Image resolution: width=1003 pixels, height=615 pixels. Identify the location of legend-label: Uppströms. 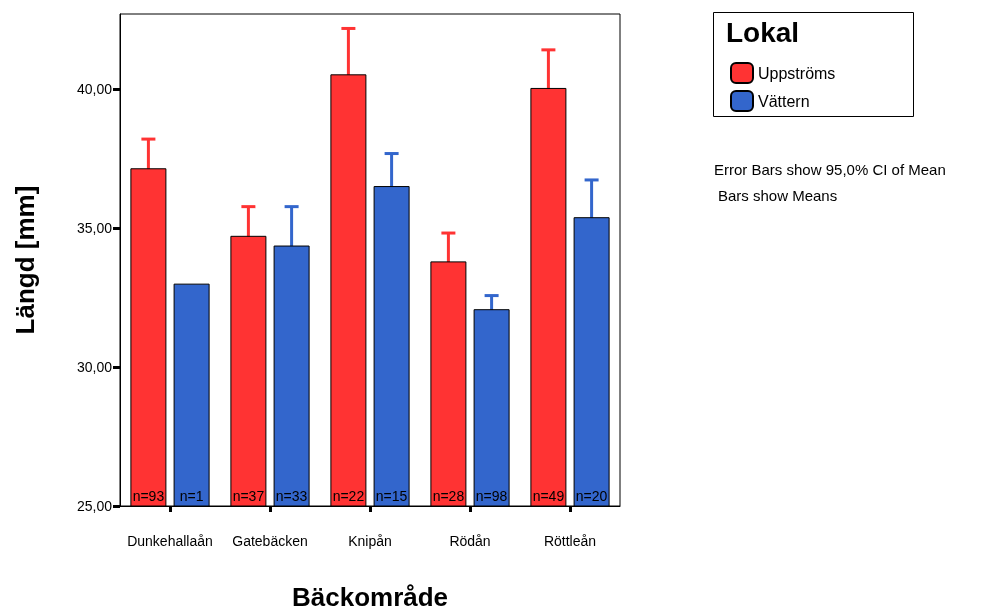
(797, 73).